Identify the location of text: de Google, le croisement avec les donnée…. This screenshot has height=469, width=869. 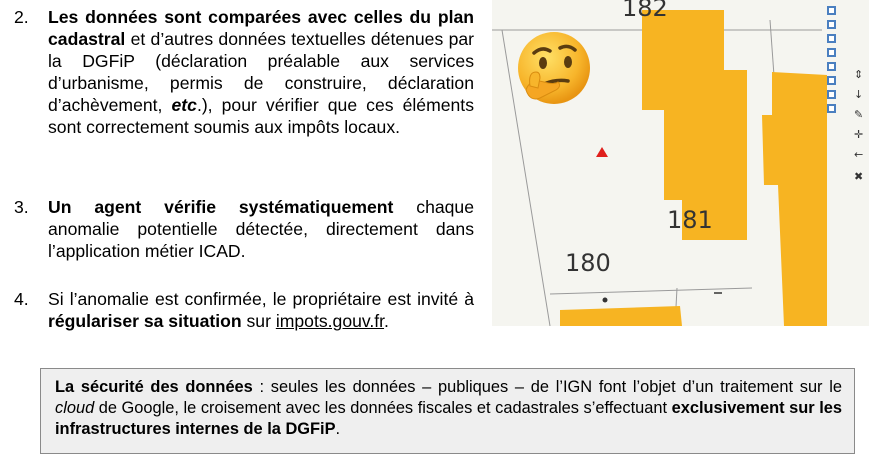
(383, 408).